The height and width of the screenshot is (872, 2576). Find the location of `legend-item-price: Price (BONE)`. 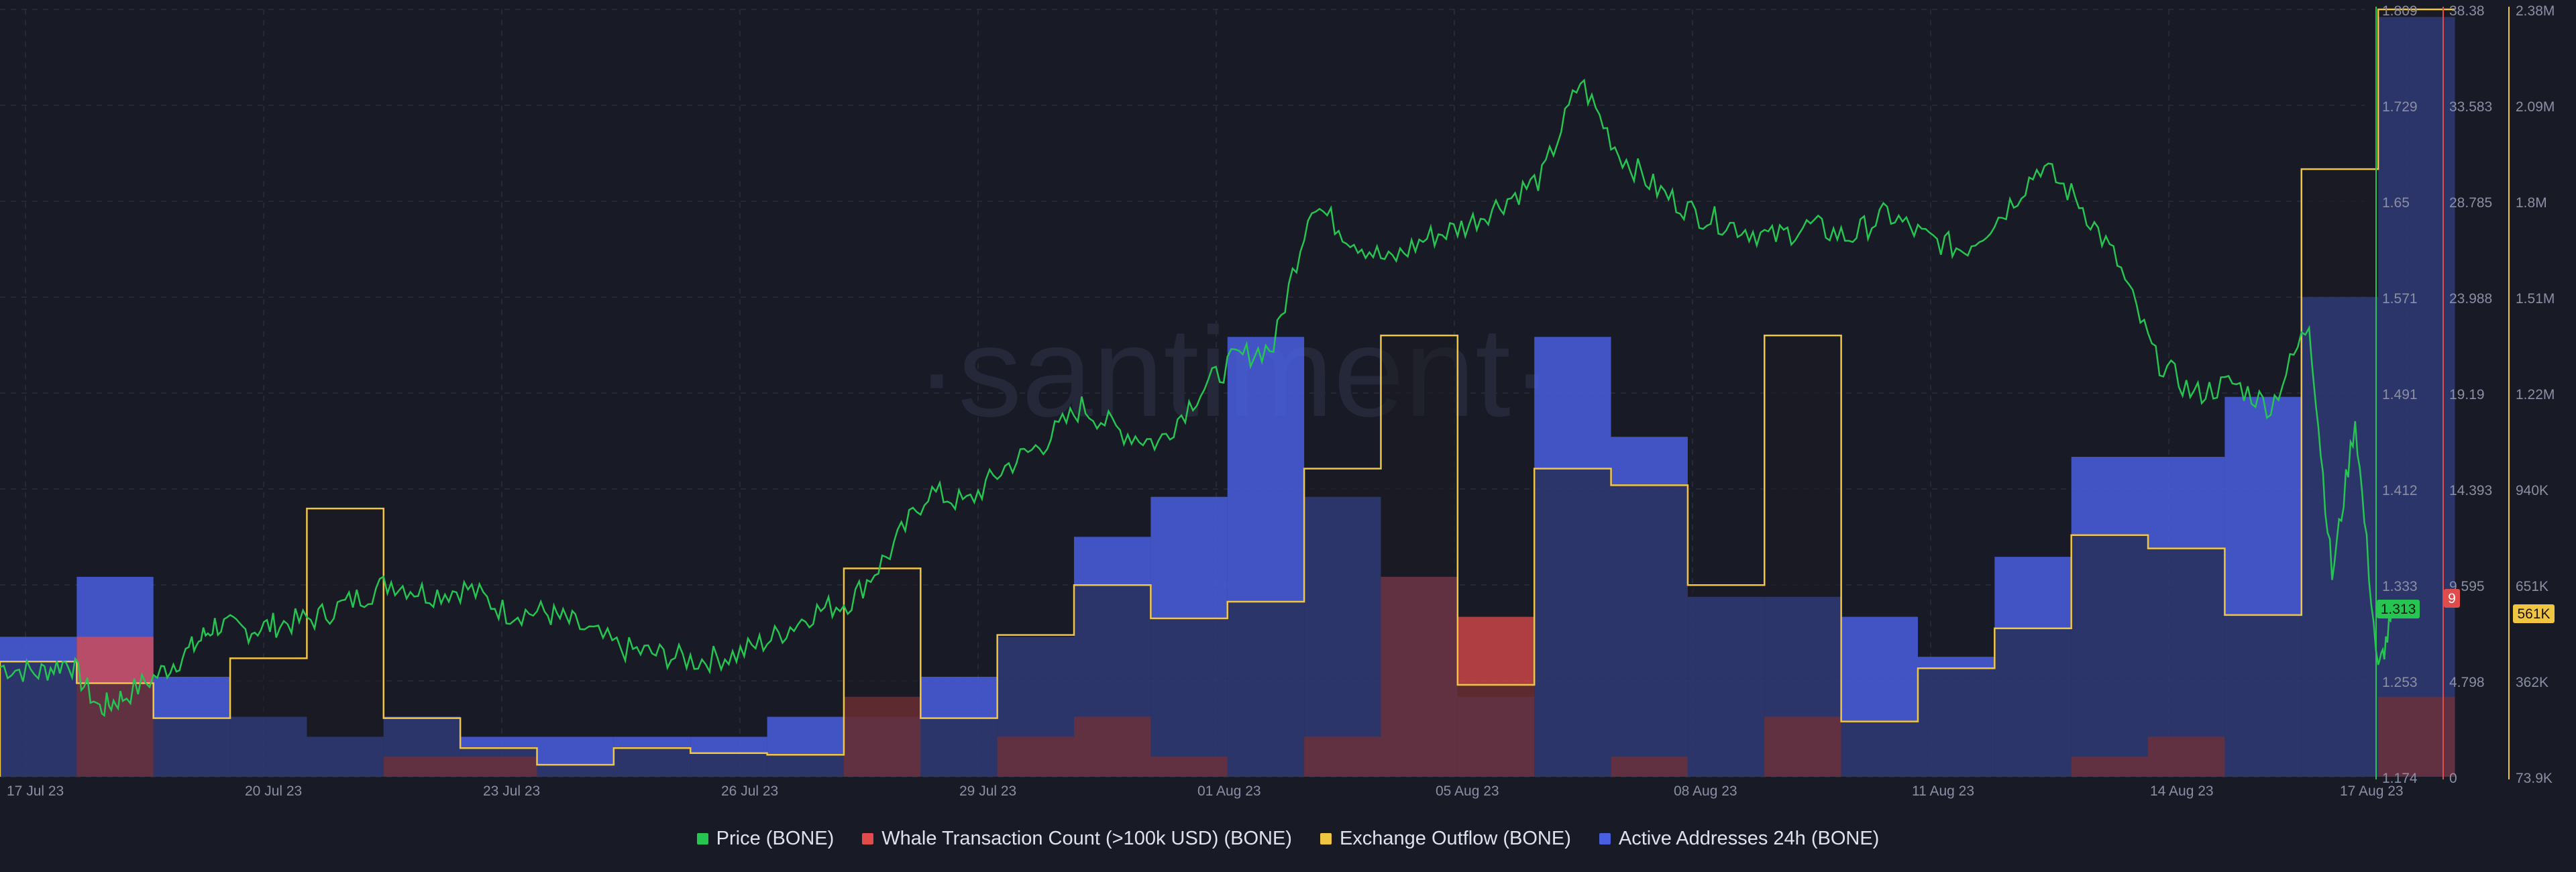

legend-item-price: Price (BONE) is located at coordinates (765, 839).